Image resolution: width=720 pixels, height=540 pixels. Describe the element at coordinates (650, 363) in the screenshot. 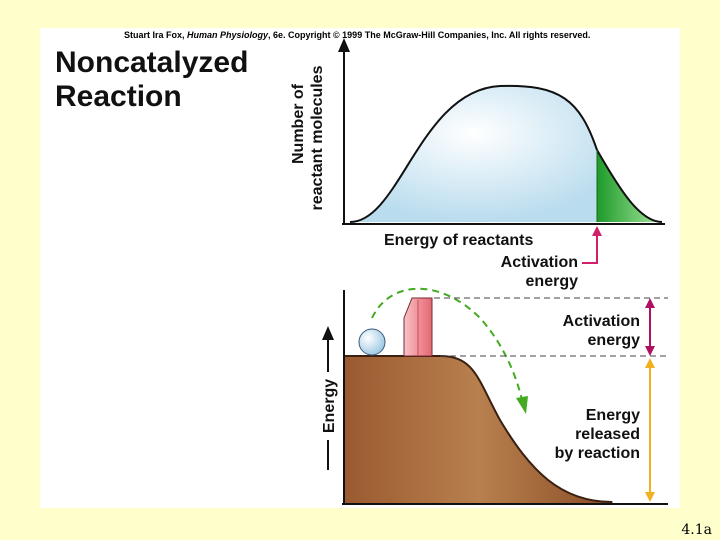

I see `energy-released-arrow-up` at that location.